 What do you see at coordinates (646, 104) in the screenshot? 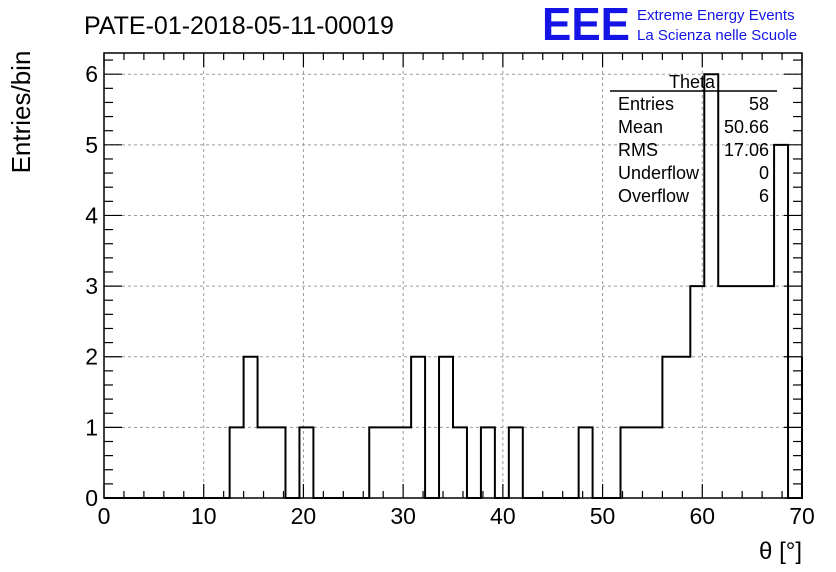
I see `stats-label: Entries` at bounding box center [646, 104].